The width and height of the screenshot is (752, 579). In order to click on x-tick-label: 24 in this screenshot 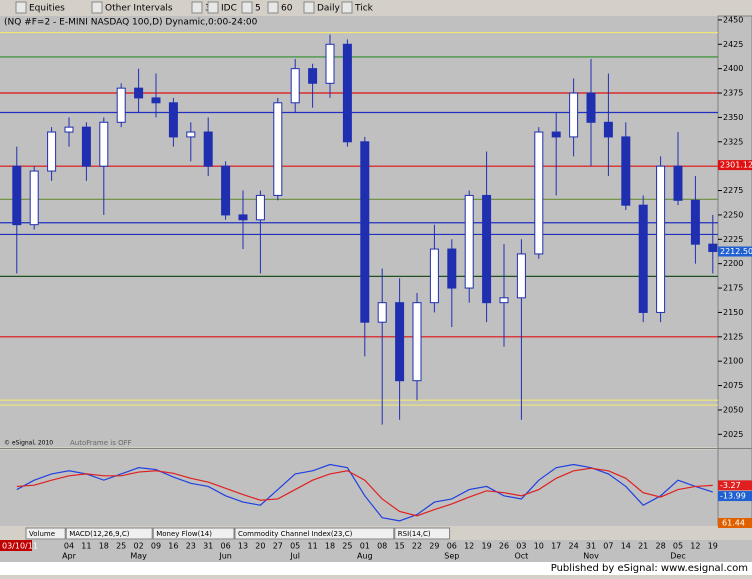, I will do `click(574, 546)`.